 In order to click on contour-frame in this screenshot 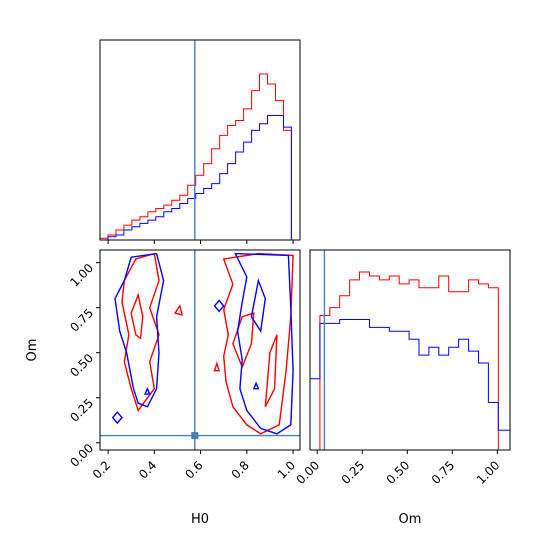, I will do `click(200, 350)`.